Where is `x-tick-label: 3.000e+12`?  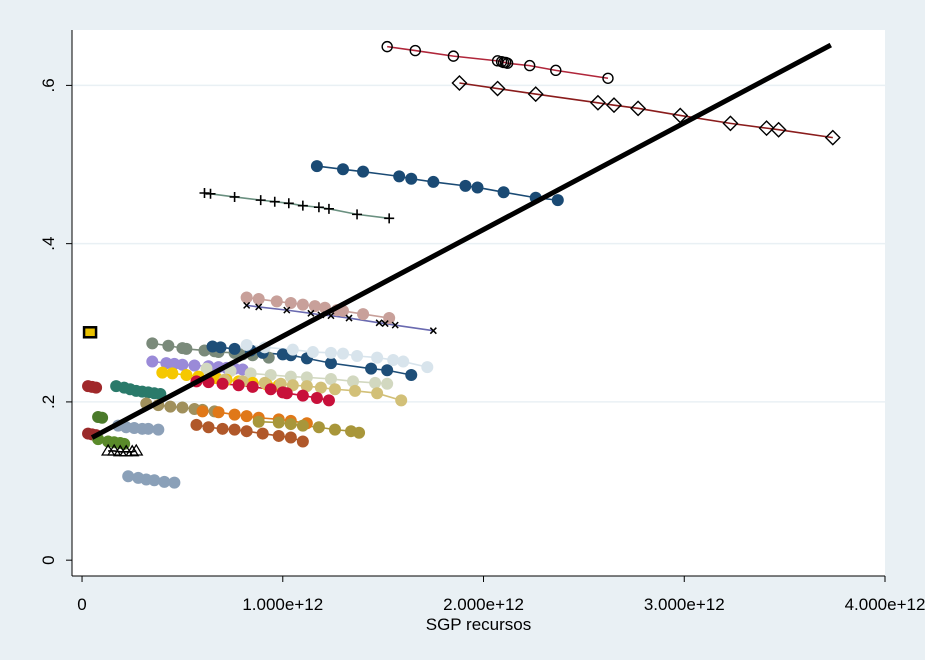
x-tick-label: 3.000e+12 is located at coordinates (684, 604).